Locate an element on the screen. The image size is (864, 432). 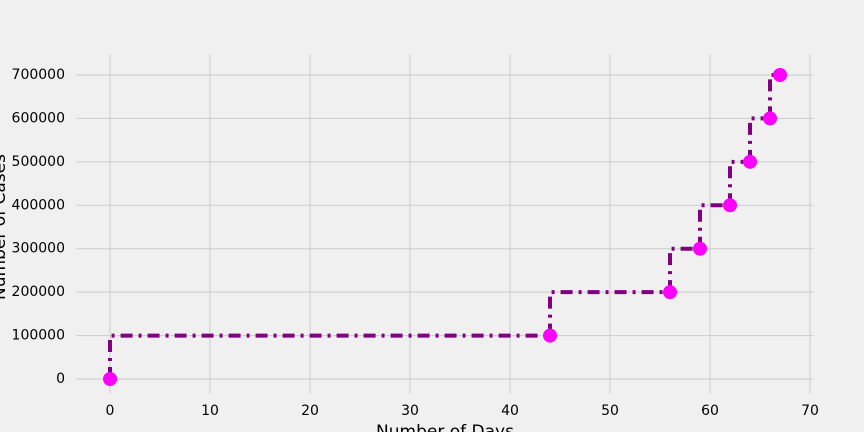
x-tick-label: 60 is located at coordinates (710, 411).